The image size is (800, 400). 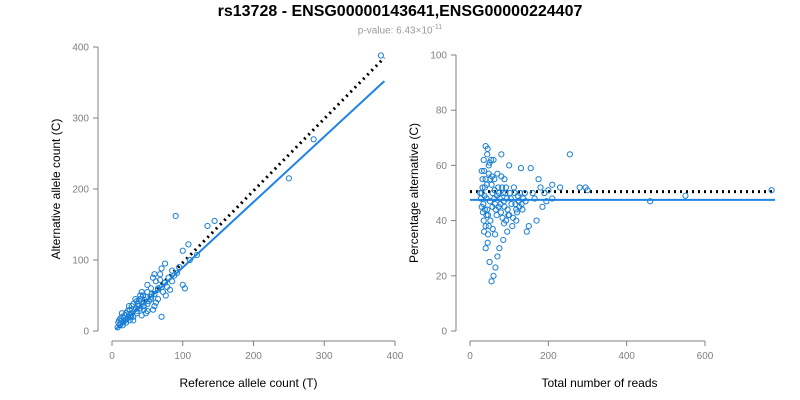 I want to click on y-tick-label: 100, so click(x=438, y=56).